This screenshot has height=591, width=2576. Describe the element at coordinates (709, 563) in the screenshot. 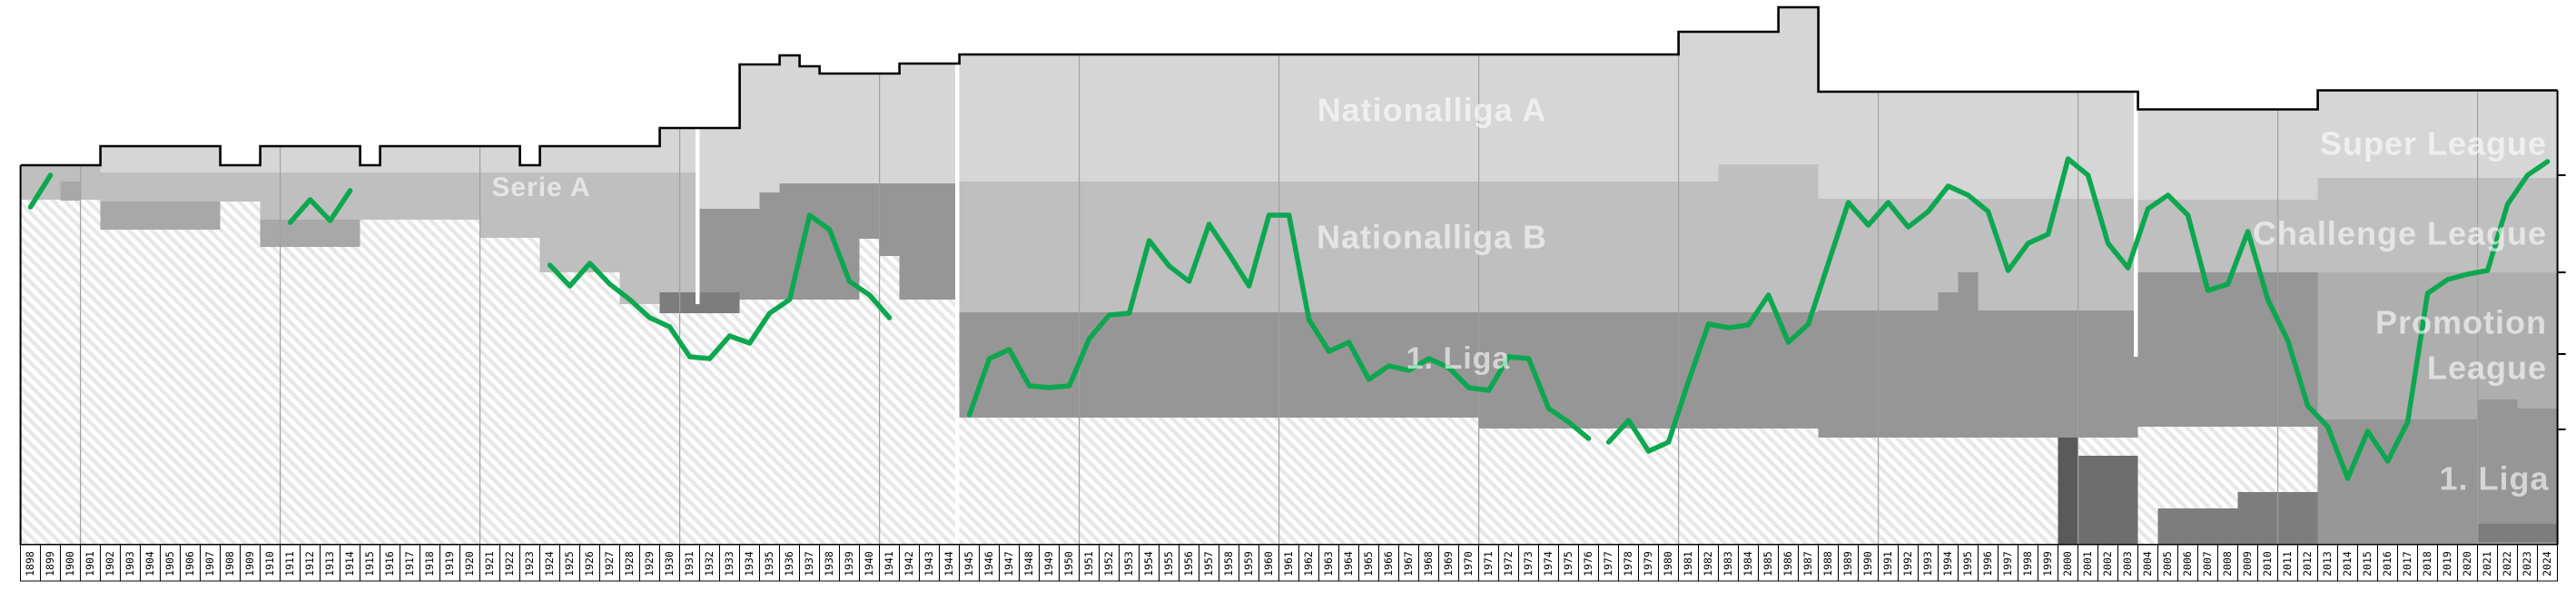

I see `year-tick-label: 1932` at that location.